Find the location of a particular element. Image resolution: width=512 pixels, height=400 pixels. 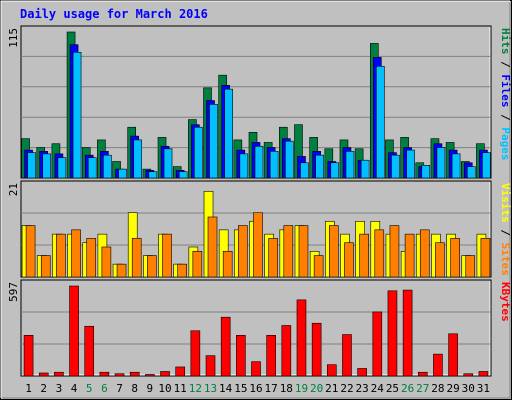

x-tick-label: 30 is located at coordinates (468, 388).